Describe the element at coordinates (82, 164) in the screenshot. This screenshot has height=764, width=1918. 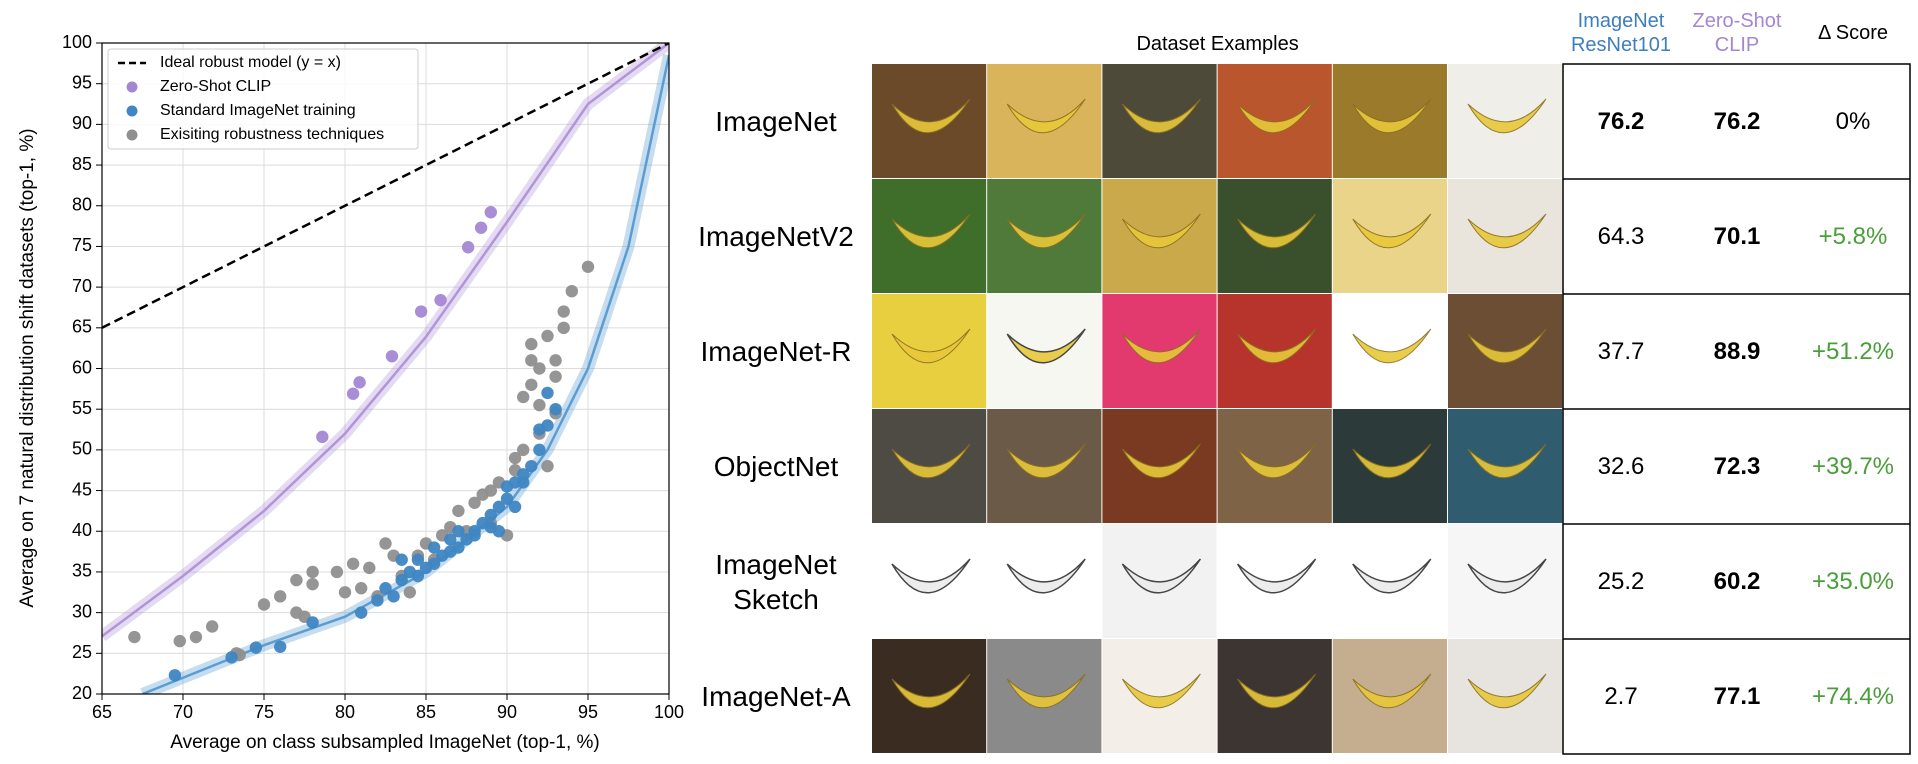
I see `y-tick-label: 85` at that location.